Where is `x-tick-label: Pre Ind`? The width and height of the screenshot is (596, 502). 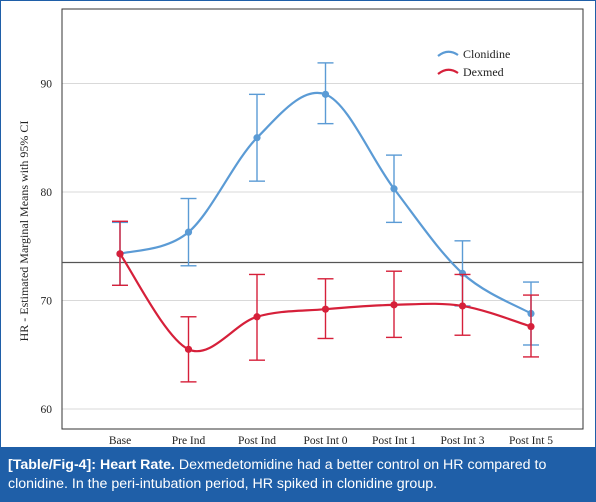
x-tick-label: Pre Ind is located at coordinates (189, 441).